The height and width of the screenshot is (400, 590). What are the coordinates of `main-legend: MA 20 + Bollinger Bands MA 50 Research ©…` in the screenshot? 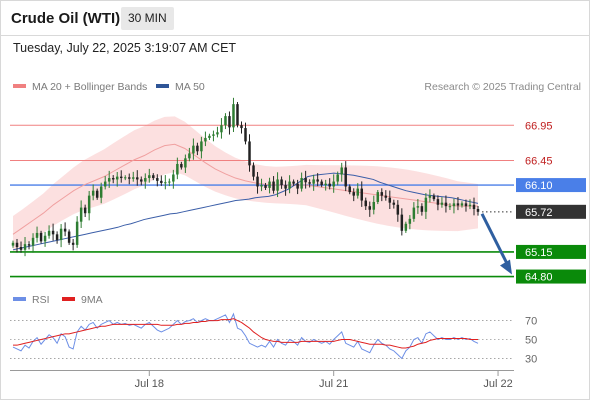 It's located at (297, 87).